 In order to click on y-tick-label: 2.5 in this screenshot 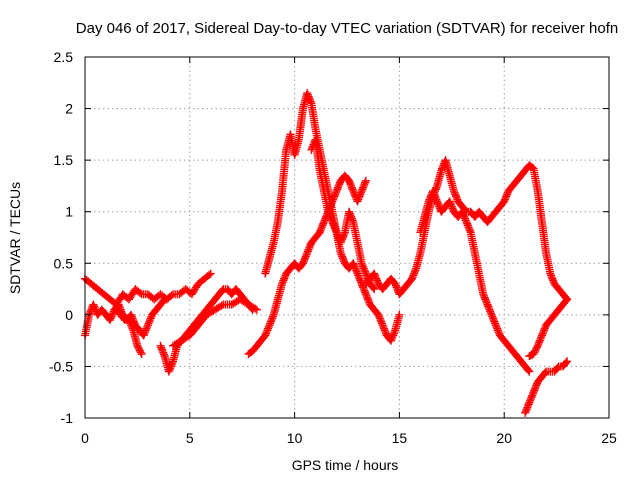, I will do `click(64, 57)`.